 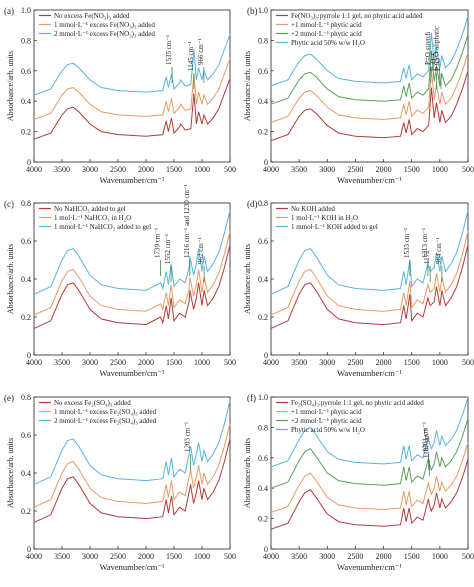 I want to click on peak-annotation: 964 cm⁻¹, so click(x=439, y=250).